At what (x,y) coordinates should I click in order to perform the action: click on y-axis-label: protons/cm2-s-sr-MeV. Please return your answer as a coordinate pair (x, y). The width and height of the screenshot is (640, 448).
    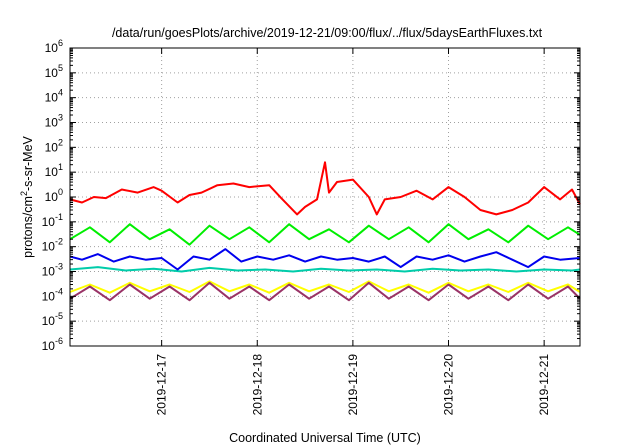
    Looking at the image, I should click on (27, 196).